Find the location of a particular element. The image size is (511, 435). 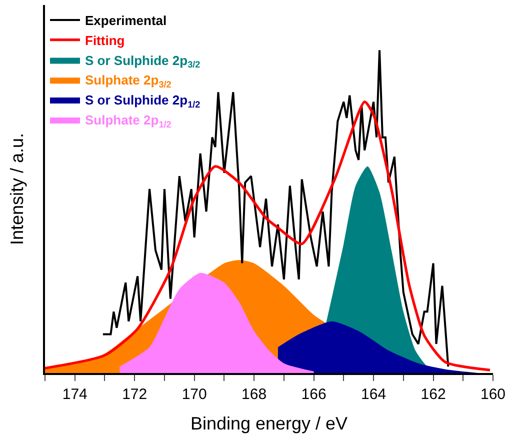

x-tick-label: 160 is located at coordinates (493, 394).